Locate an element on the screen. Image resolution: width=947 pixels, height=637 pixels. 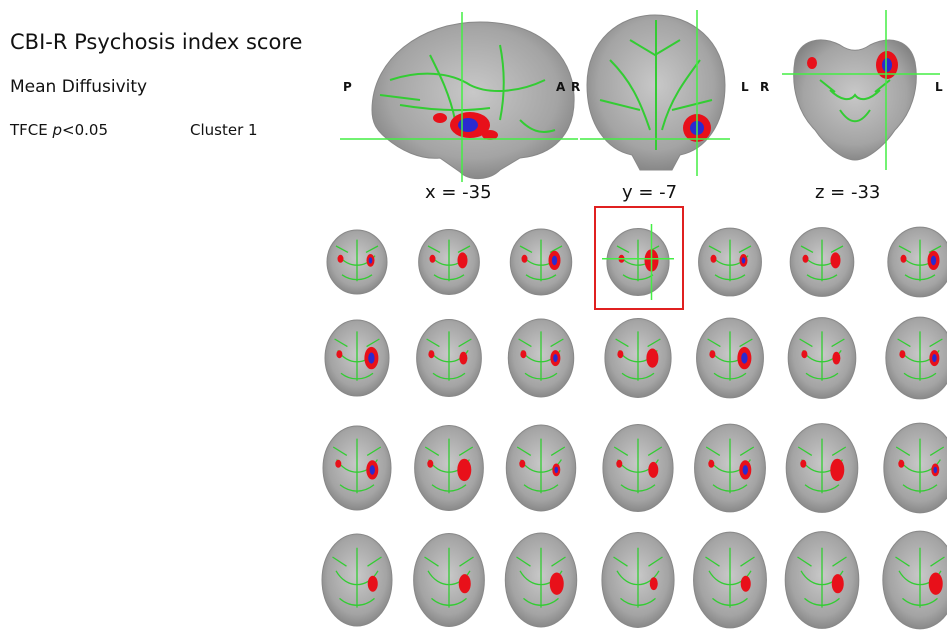
cluster-label: Cluster 1 is located at coordinates (224, 130).